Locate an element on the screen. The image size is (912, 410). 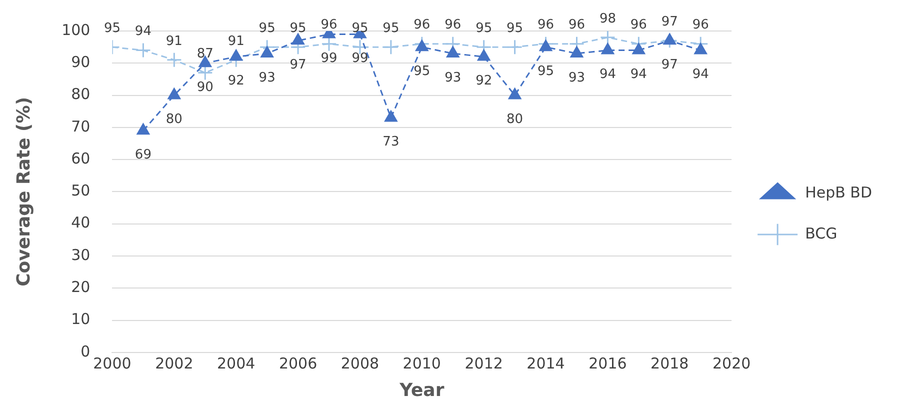
data-label: 87 is located at coordinates (205, 54).